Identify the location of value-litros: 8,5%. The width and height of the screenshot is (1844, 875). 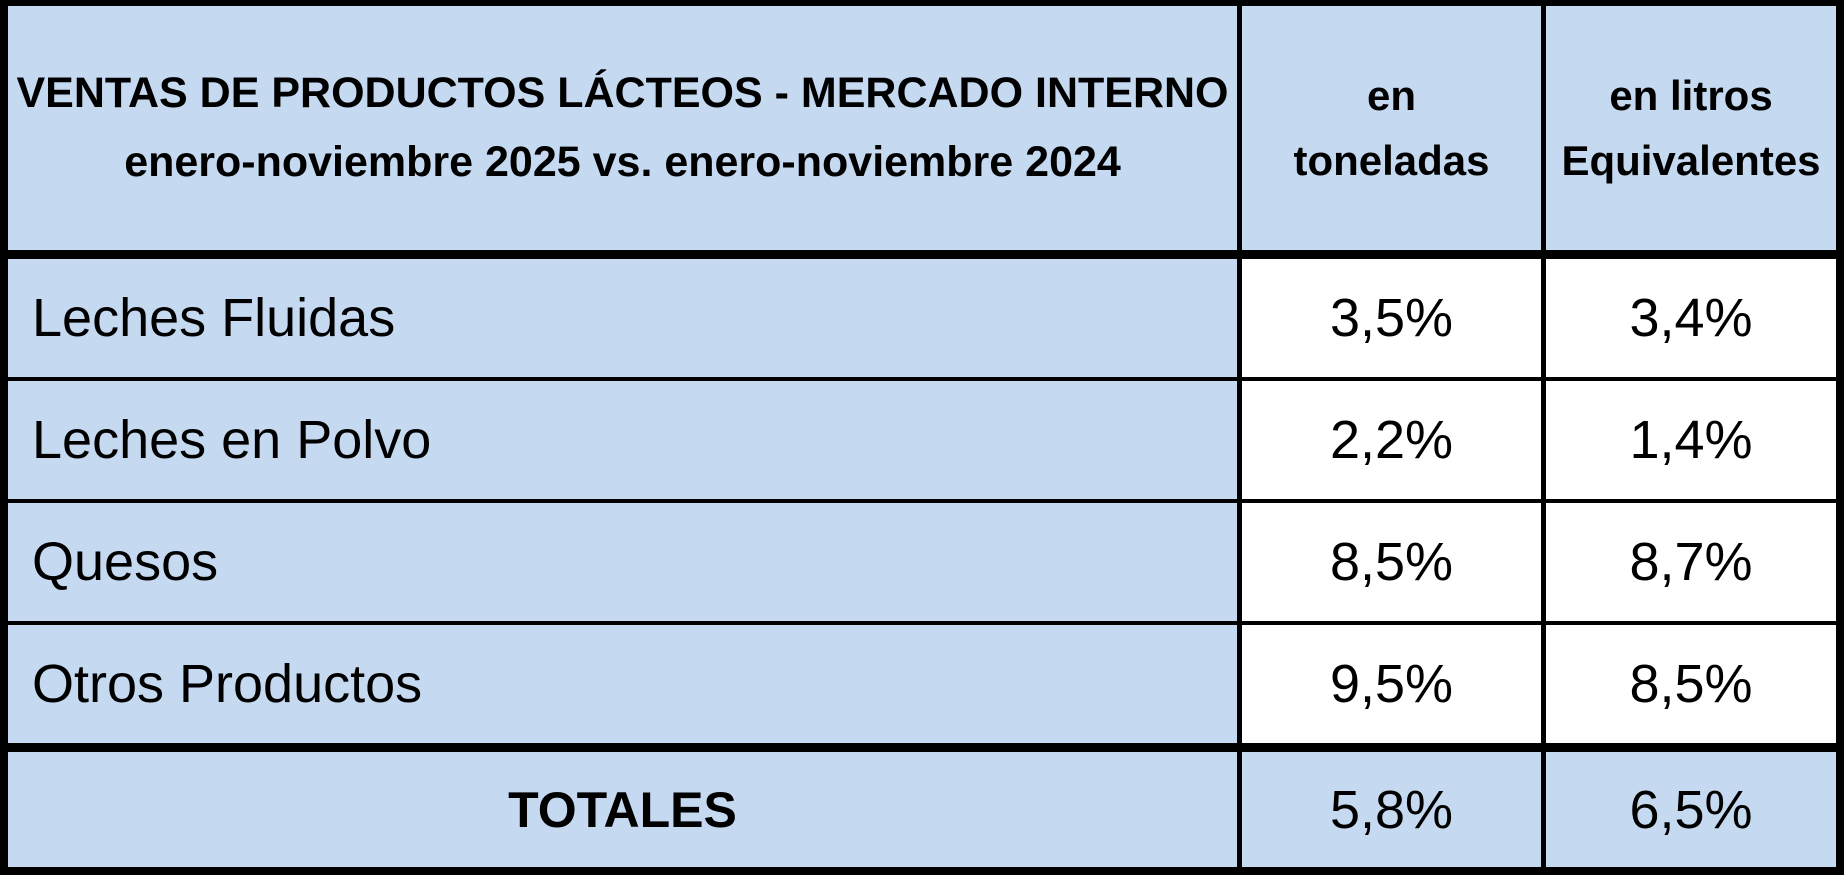
(1691, 684).